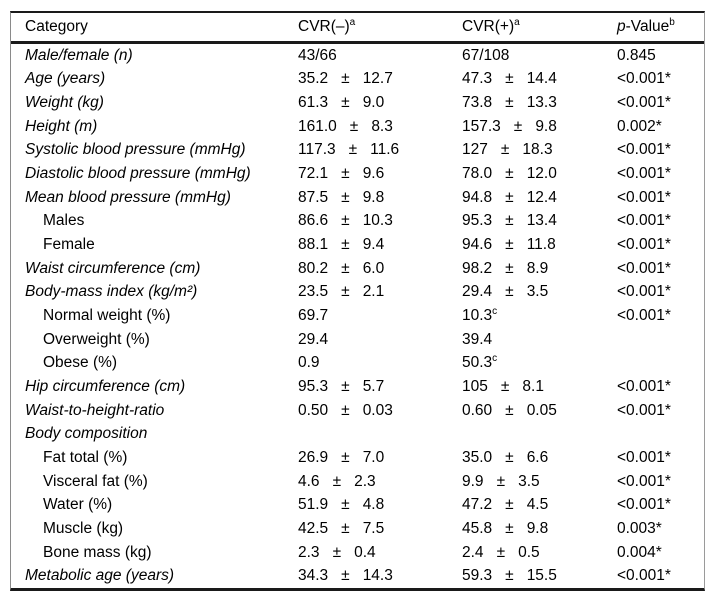  I want to click on cvr-negative-cell-sd: 9.6, so click(373, 174).